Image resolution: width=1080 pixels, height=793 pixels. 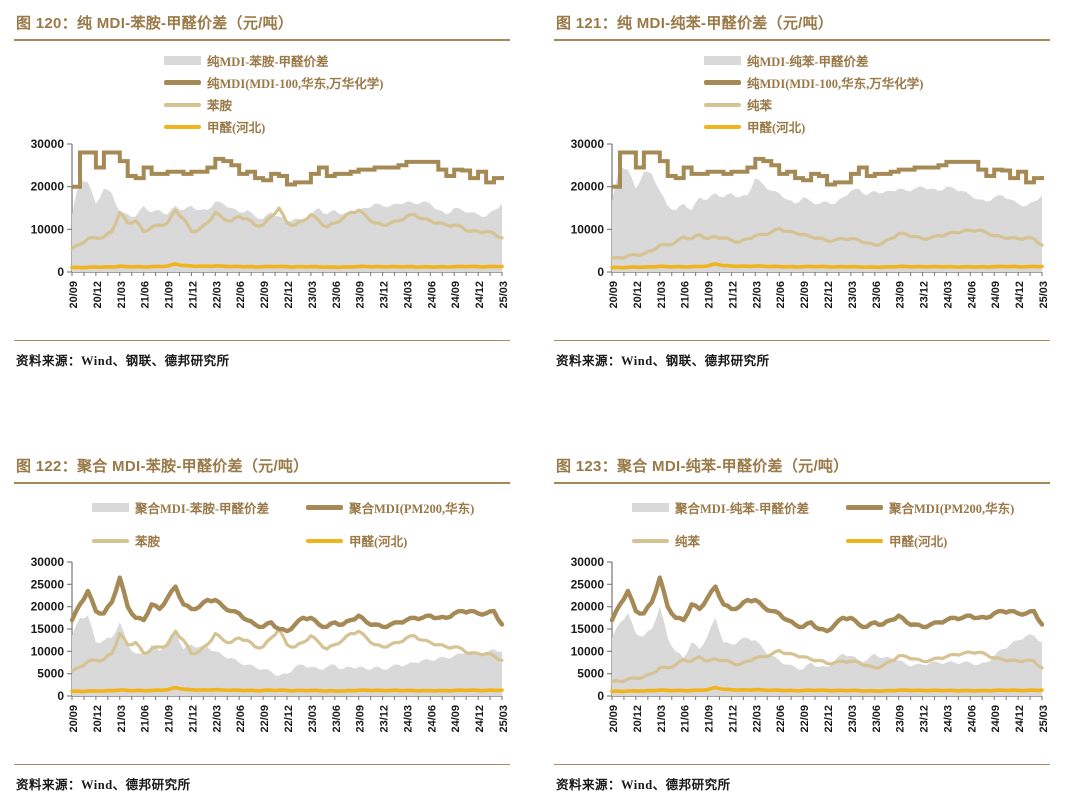 What do you see at coordinates (829, 719) in the screenshot?
I see `svg-text: 22/12` at bounding box center [829, 719].